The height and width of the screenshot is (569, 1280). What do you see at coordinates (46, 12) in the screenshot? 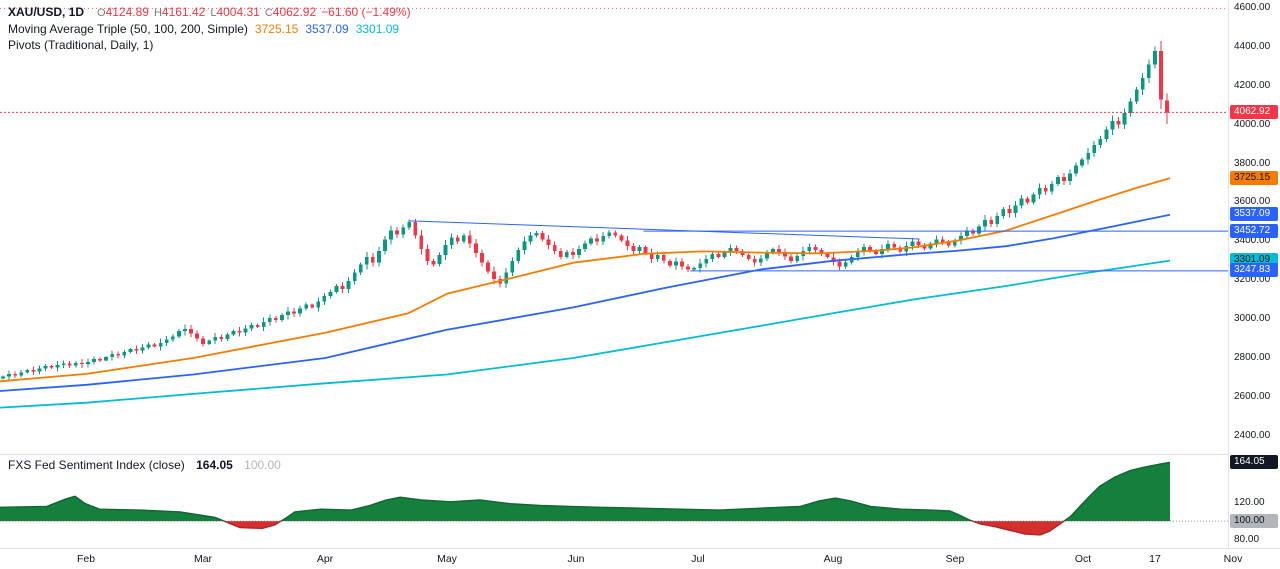
I see `symbol-title: XAU/USD, 1D` at bounding box center [46, 12].